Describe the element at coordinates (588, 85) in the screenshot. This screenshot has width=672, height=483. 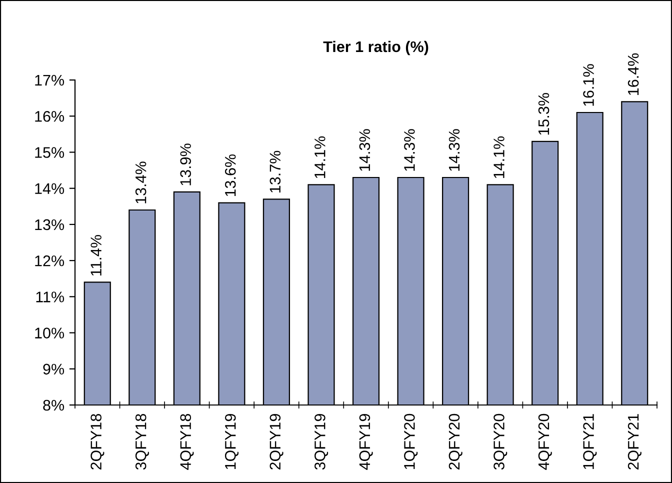
I see `data-label: 16.1%` at that location.